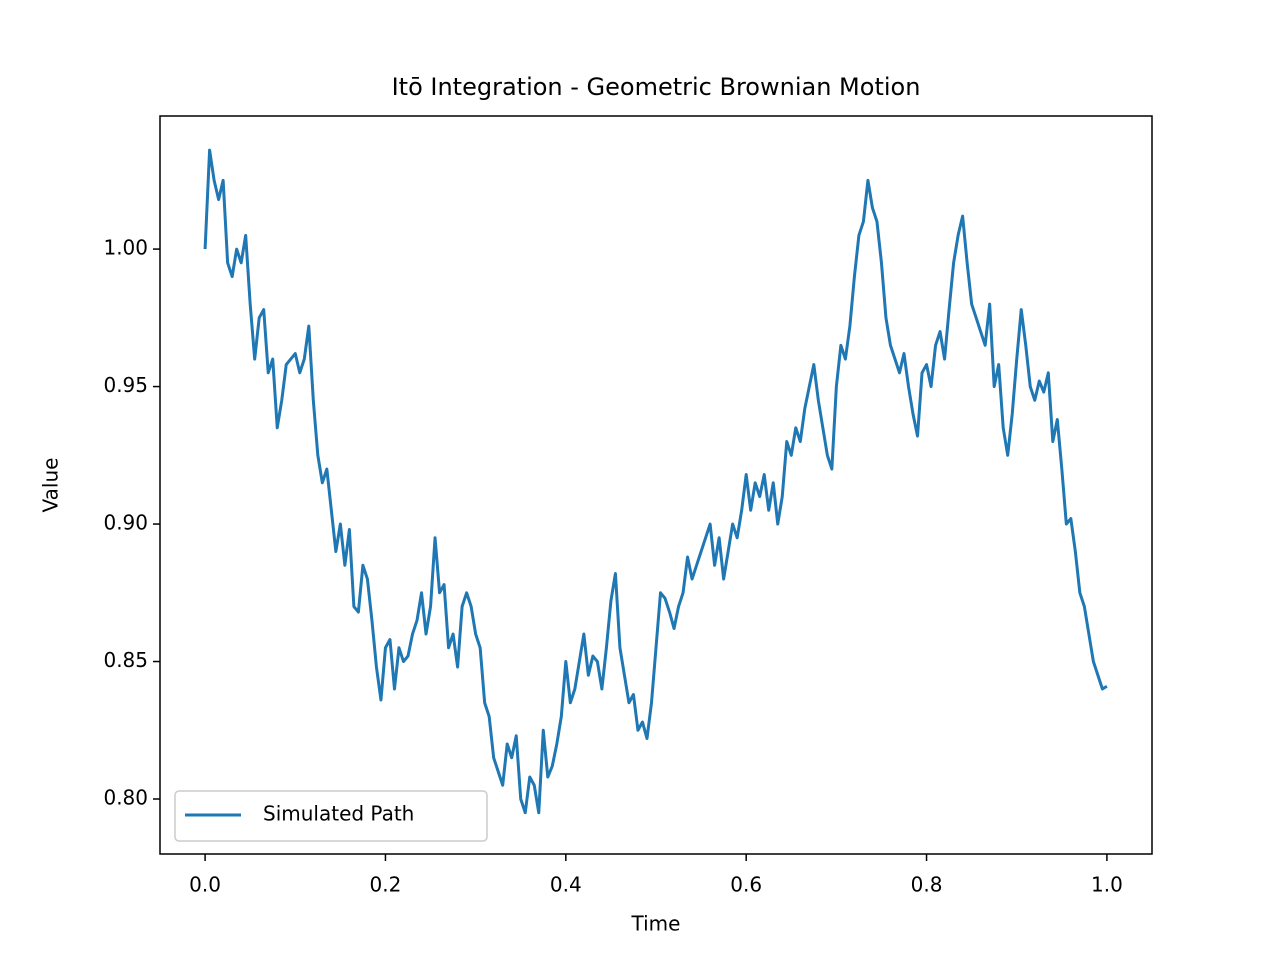 Image resolution: width=1280 pixels, height=960 pixels. What do you see at coordinates (566, 885) in the screenshot?
I see `x-tick-label: 0.4` at bounding box center [566, 885].